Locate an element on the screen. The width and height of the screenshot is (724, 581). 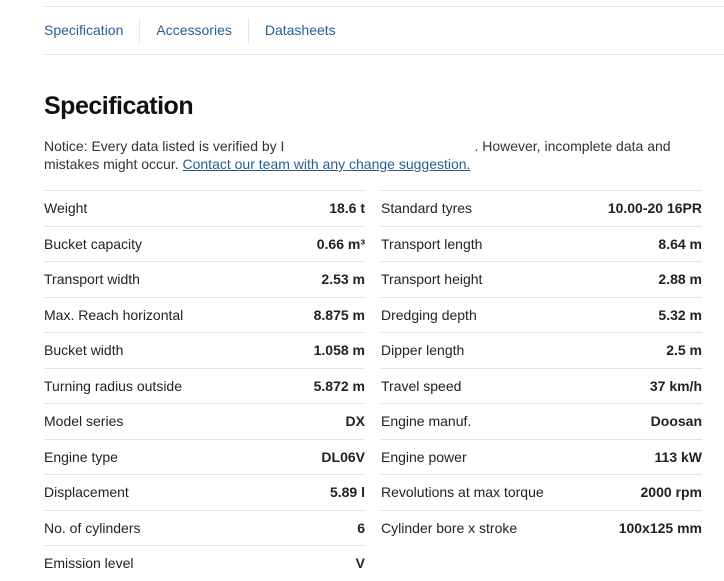
spec-value: DX is located at coordinates (355, 421).